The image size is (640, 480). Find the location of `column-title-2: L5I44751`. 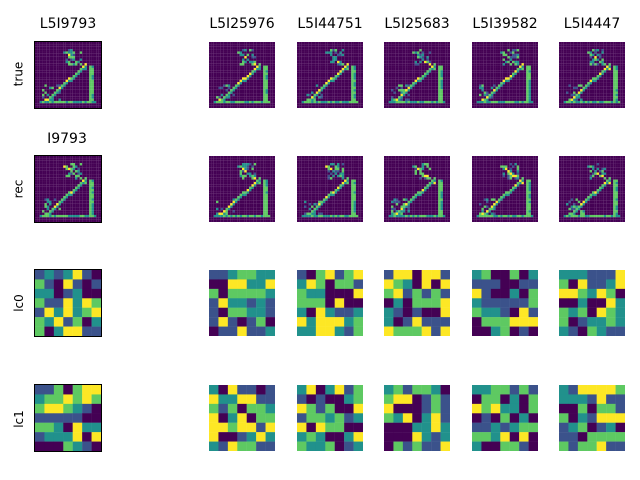

column-title-2: L5I44751 is located at coordinates (330, 24).